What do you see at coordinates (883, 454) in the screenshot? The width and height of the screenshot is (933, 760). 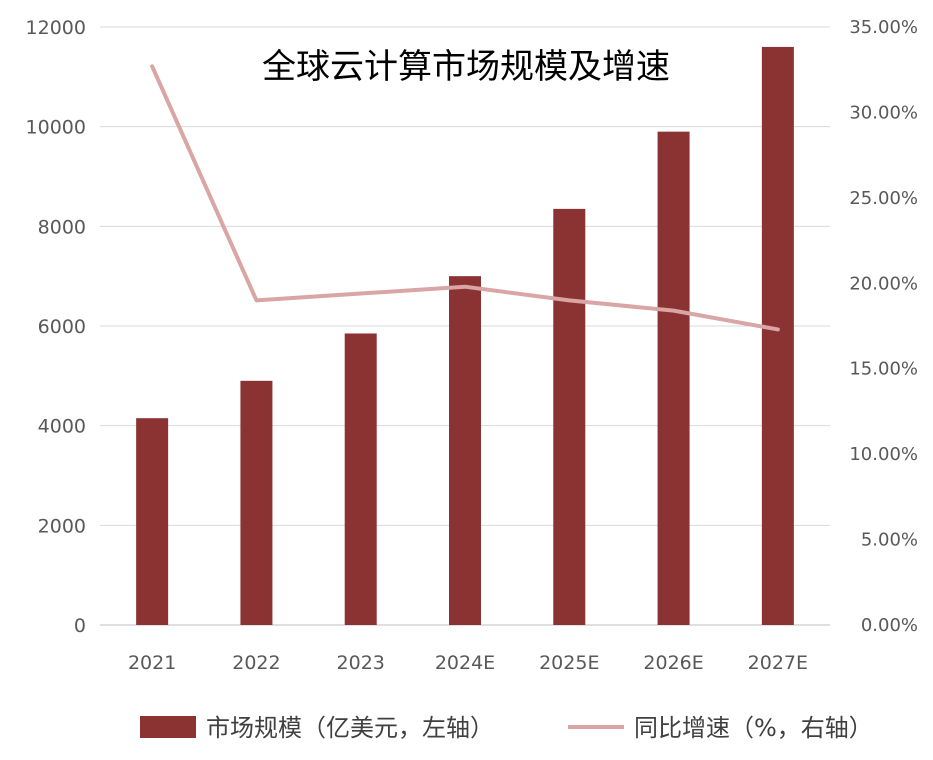 I see `right-tick-label: 10.00%` at bounding box center [883, 454].